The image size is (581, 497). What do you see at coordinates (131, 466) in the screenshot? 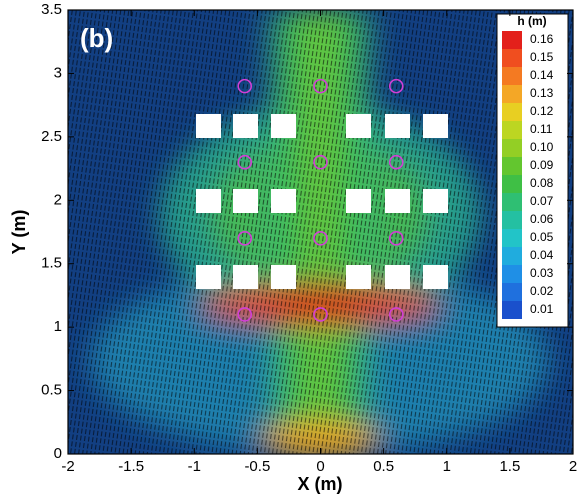
I see `x-tick-label: -1.5` at bounding box center [131, 466].